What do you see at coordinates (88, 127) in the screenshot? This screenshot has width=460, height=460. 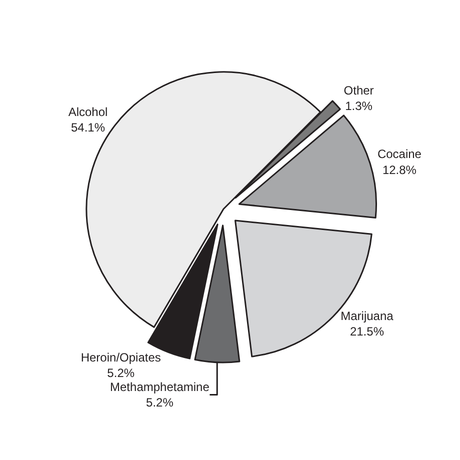 I see `data-label: 54.1%` at bounding box center [88, 127].